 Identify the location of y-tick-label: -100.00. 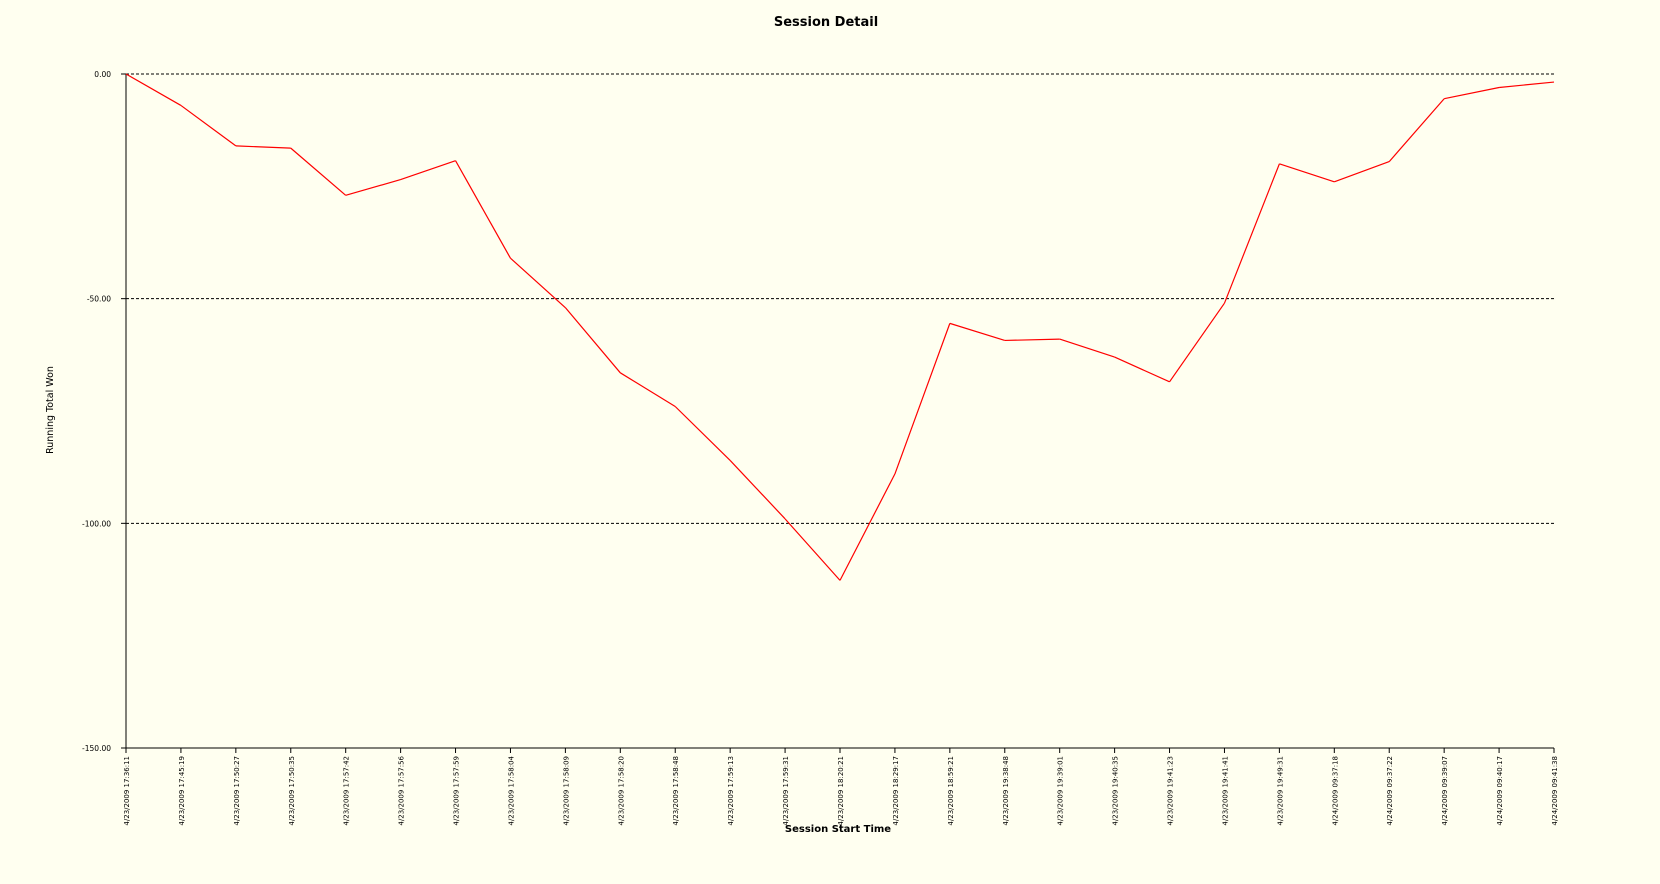
(96, 523).